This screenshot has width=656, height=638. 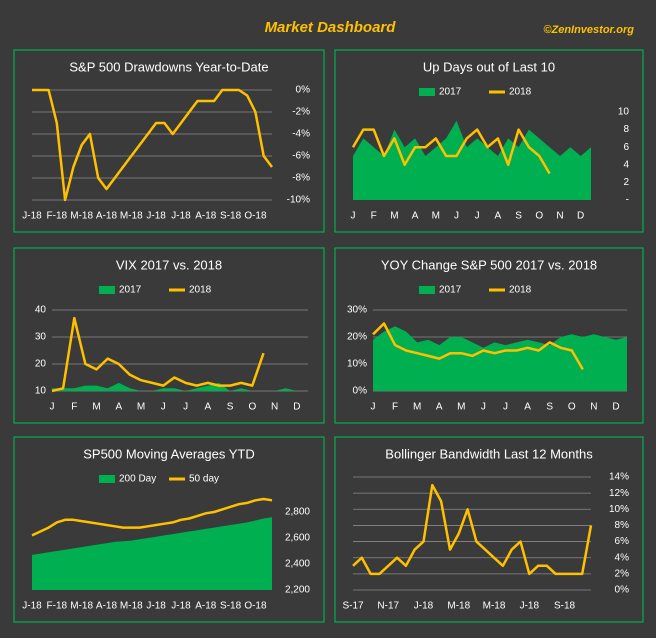 What do you see at coordinates (622, 557) in the screenshot?
I see `y-tick-label: 4%` at bounding box center [622, 557].